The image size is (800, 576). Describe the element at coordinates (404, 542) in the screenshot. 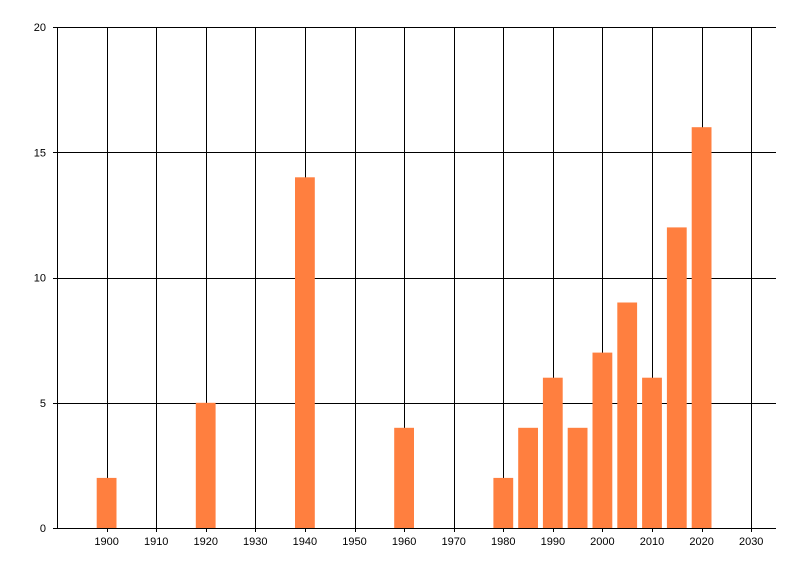

I see `x-tick-label: 1960` at that location.